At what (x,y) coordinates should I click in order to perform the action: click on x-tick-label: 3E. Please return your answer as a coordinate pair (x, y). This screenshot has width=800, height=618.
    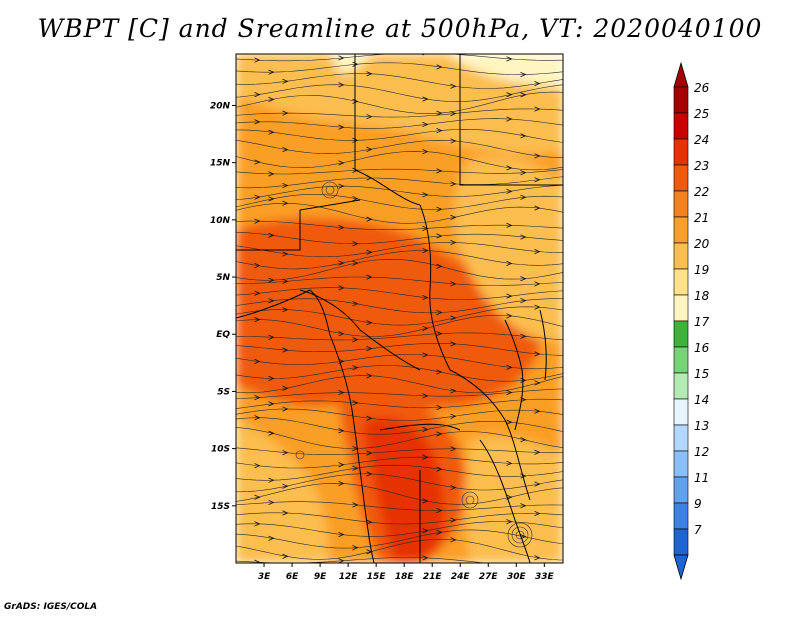
    Looking at the image, I should click on (264, 577).